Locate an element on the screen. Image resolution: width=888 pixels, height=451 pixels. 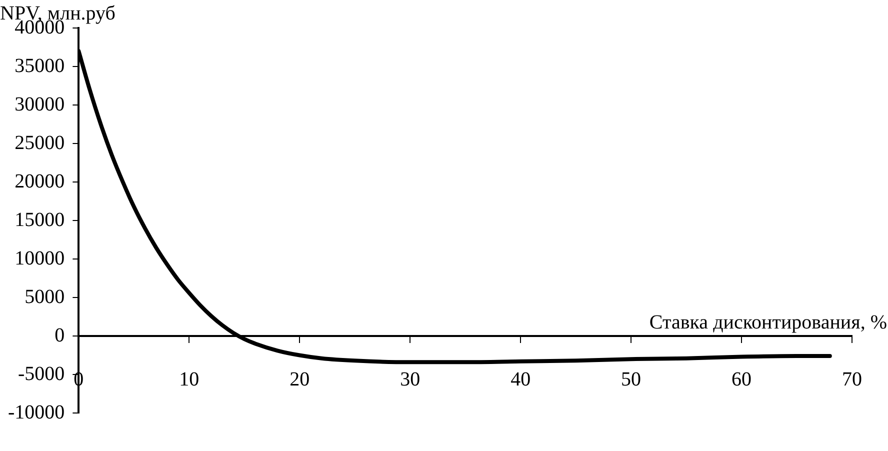
x-tick-label: 20 is located at coordinates (300, 379).